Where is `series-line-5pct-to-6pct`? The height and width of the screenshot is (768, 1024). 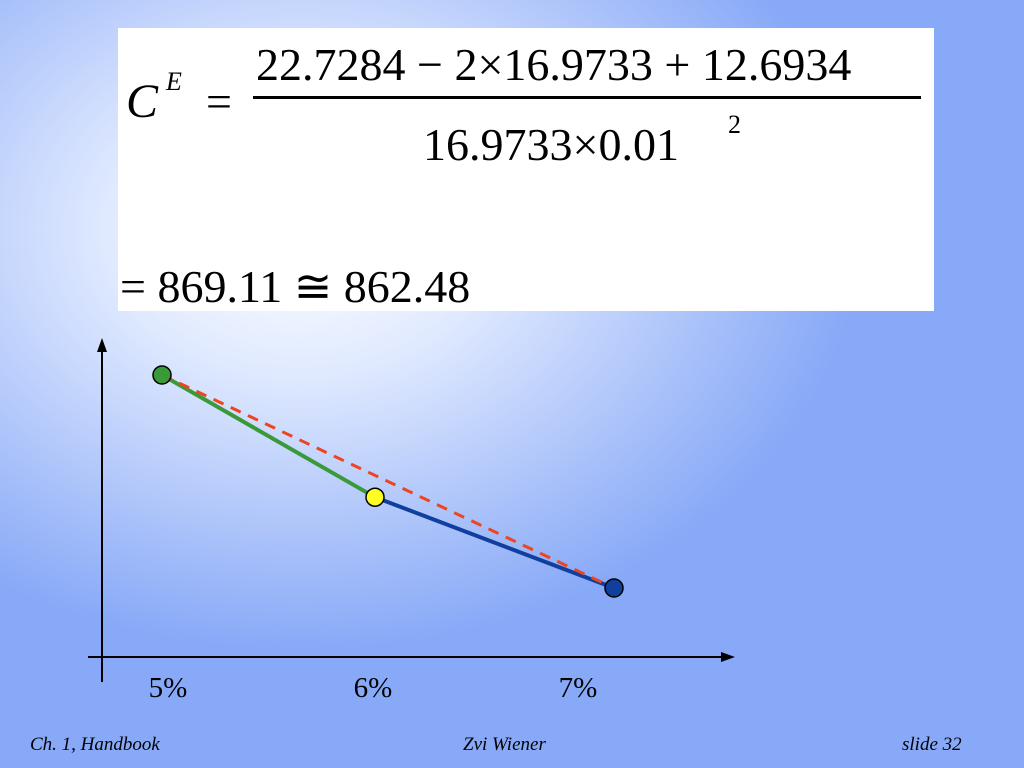
series-line-5pct-to-6pct is located at coordinates (268, 436).